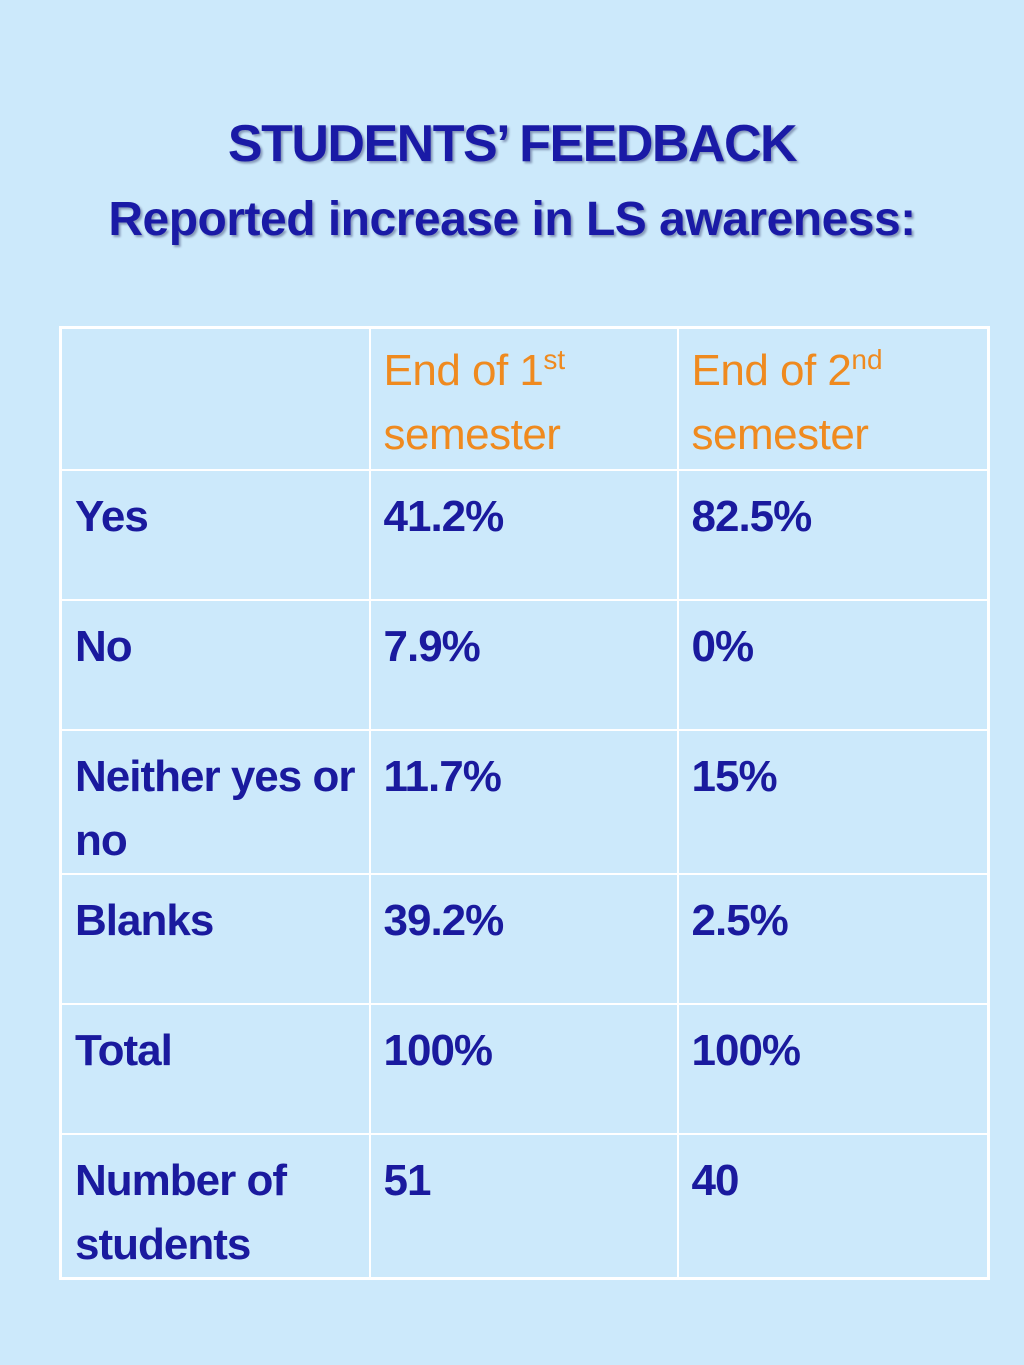  I want to click on slide-title: STUDENTS’ FEEDBACK, so click(512, 144).